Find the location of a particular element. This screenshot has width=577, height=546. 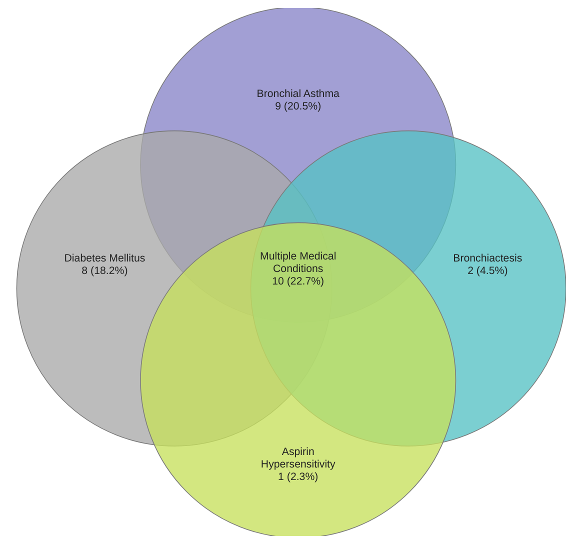

data-label: 10 (22.7%) is located at coordinates (298, 282).